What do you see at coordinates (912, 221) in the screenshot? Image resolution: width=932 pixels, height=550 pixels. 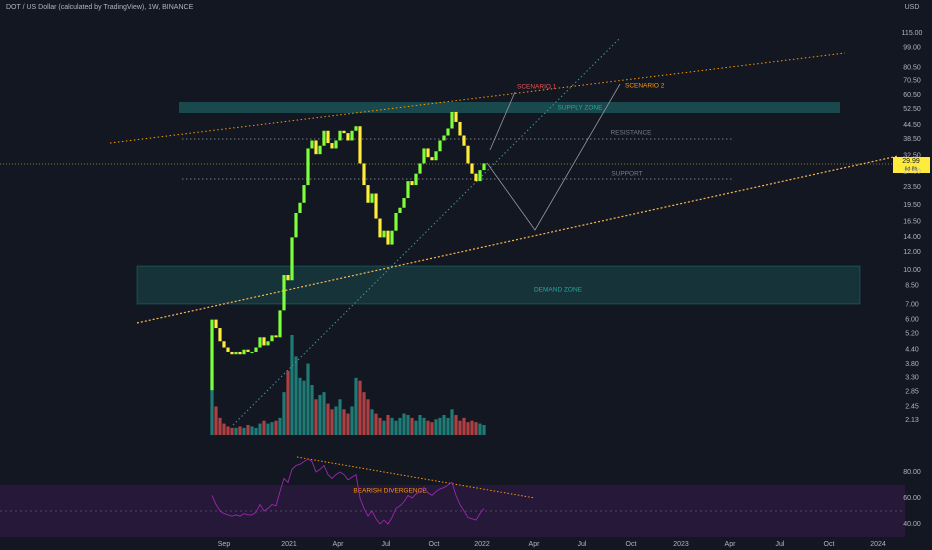 I see `y-tick-label: 16.50` at bounding box center [912, 221].